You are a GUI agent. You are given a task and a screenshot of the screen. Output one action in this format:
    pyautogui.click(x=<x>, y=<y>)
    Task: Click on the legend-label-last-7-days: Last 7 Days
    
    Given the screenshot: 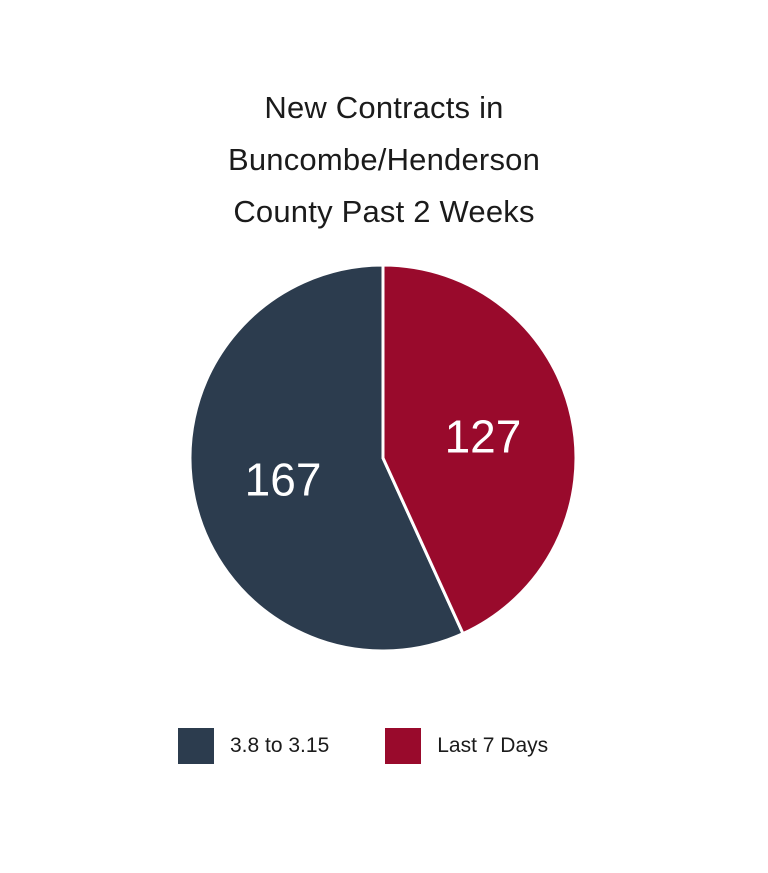 What is the action you would take?
    pyautogui.click(x=493, y=745)
    